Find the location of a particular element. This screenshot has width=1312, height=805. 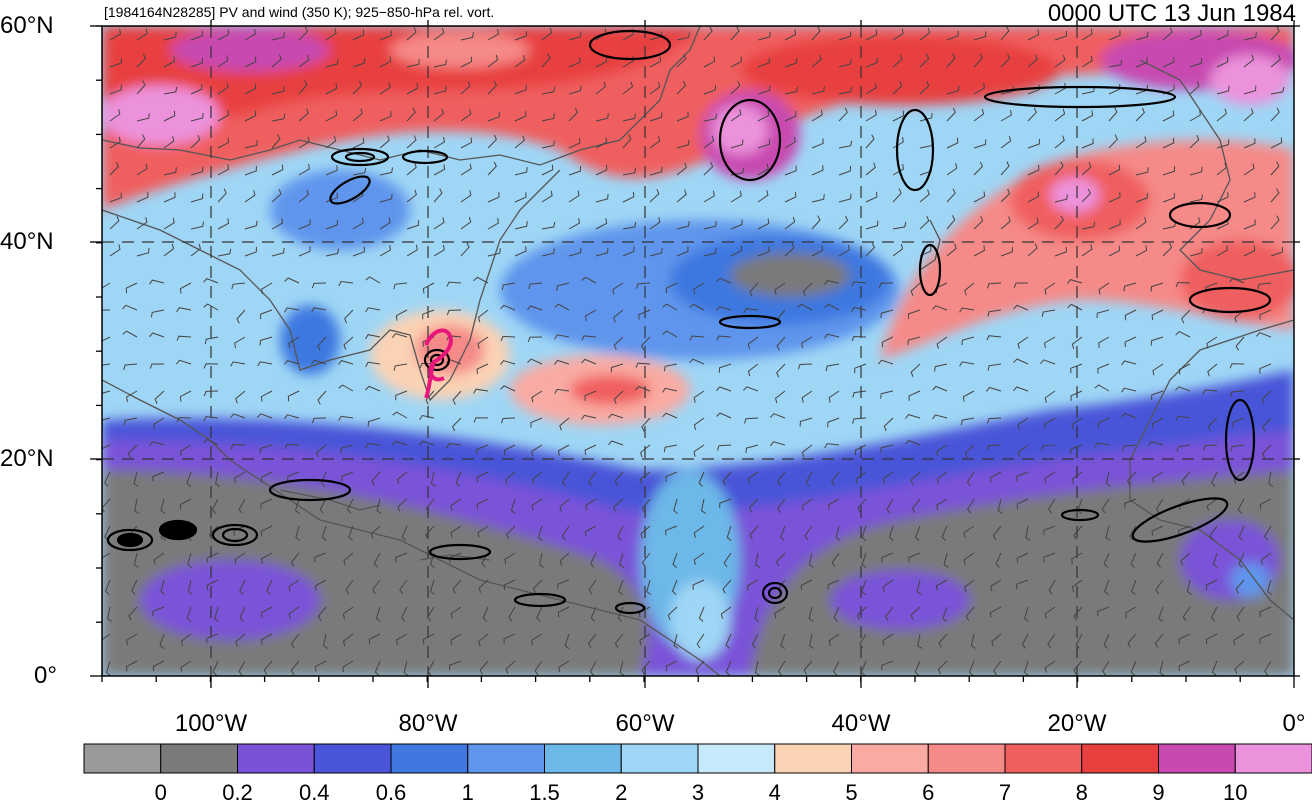

lon-label-20w: 20°W is located at coordinates (1077, 723).